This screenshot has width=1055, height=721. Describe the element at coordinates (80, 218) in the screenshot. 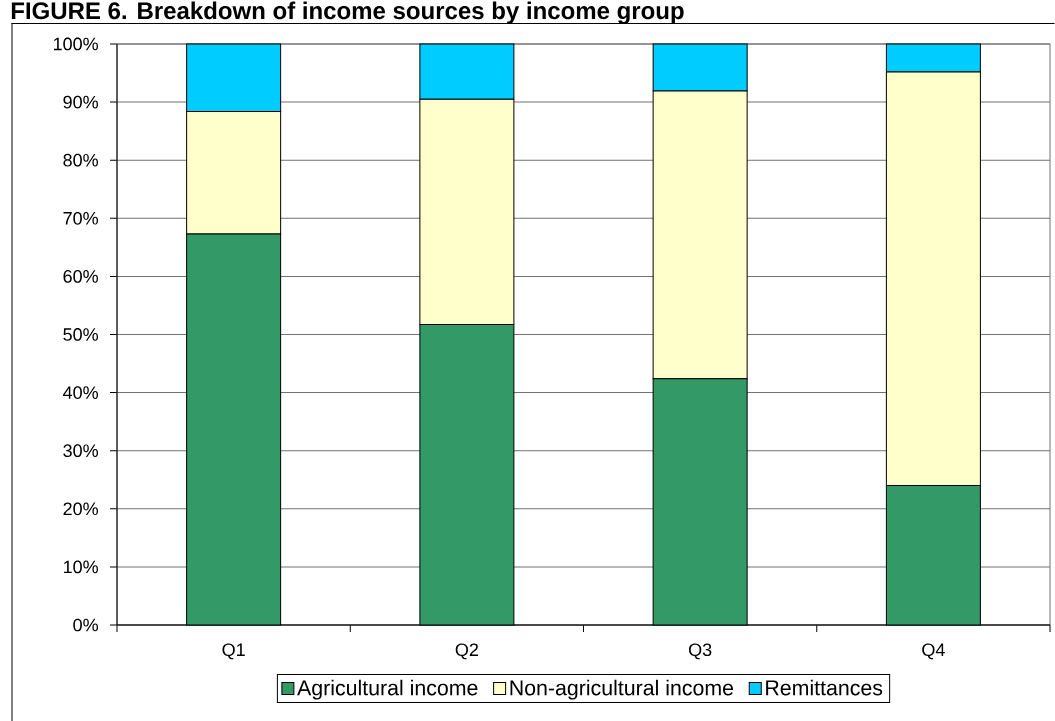

I see `y-tick-label: 70%` at that location.